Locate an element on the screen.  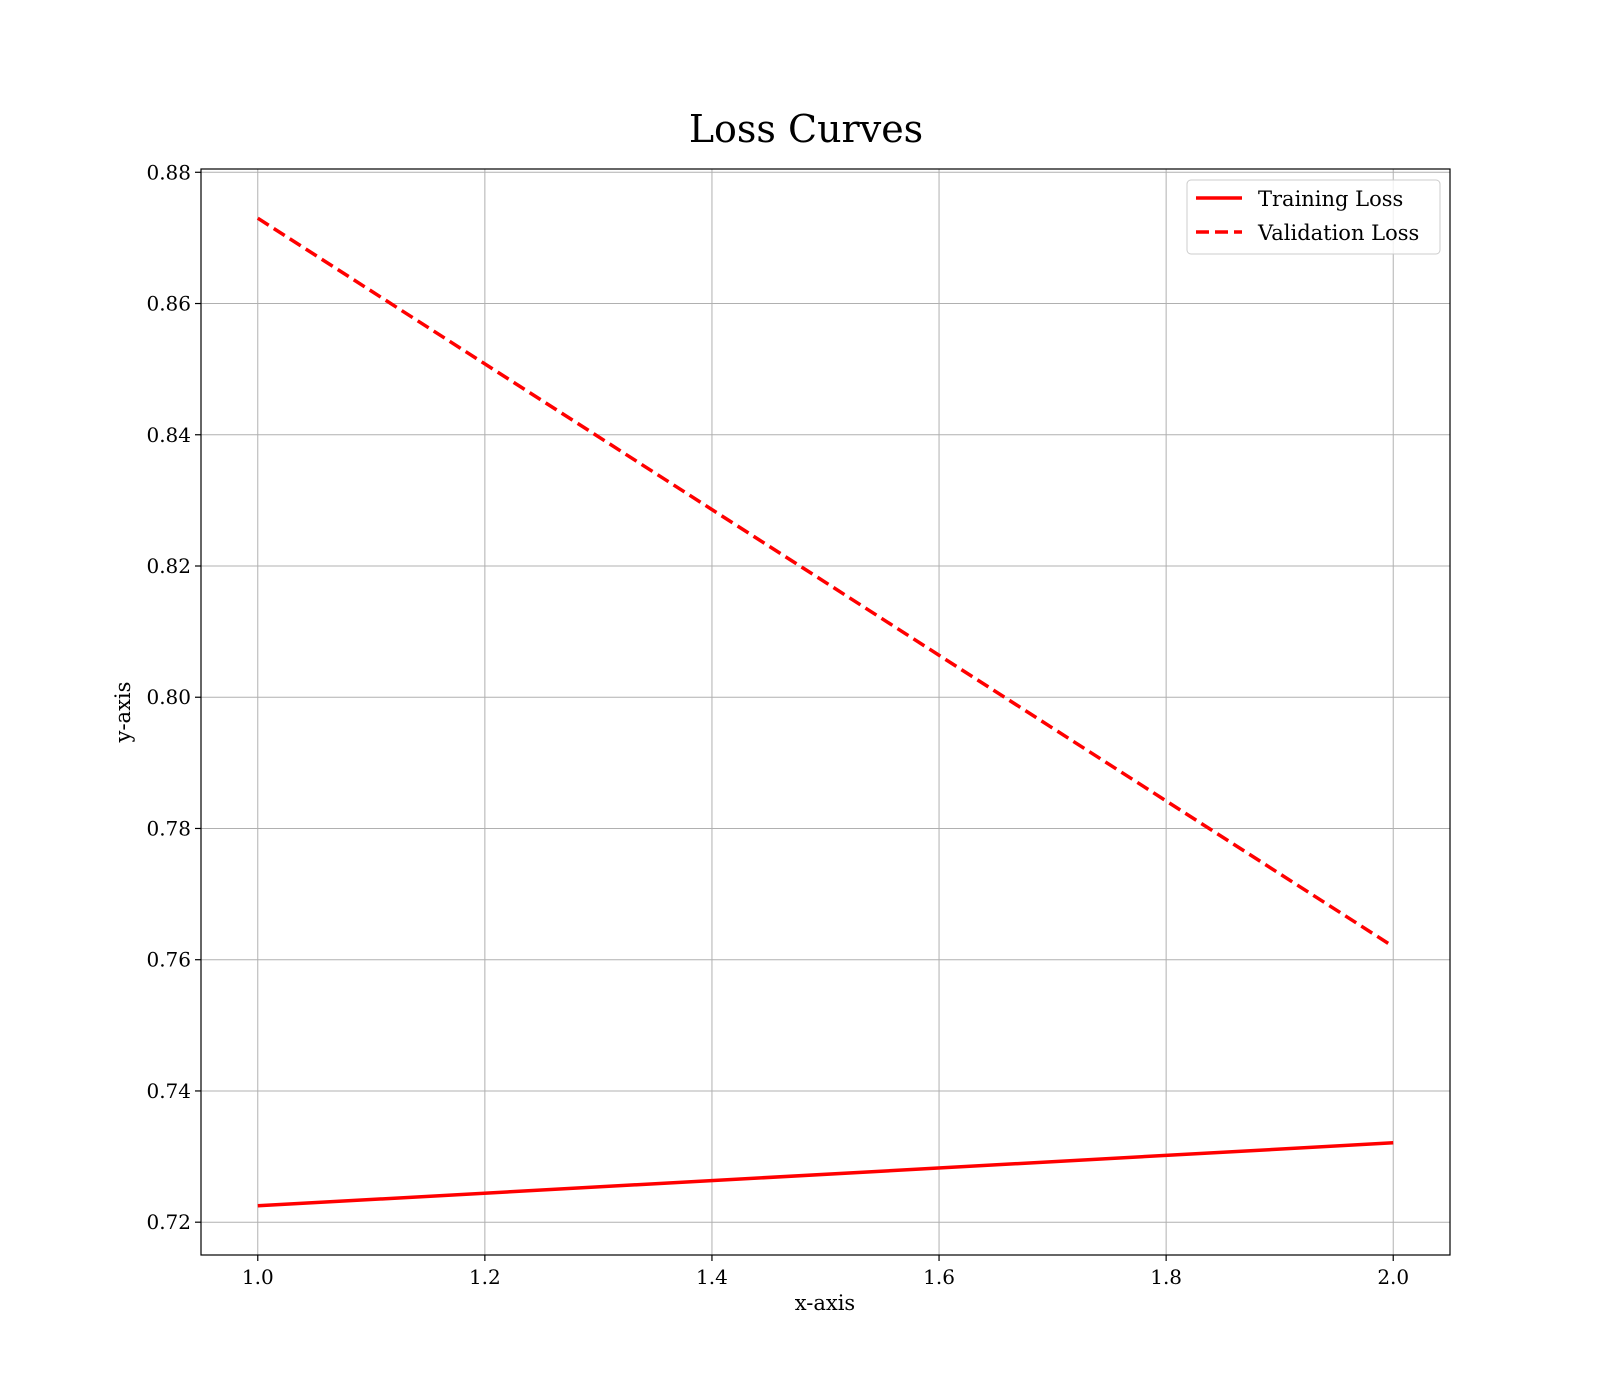
y-tick-label: 0.72 is located at coordinates (168, 1222).